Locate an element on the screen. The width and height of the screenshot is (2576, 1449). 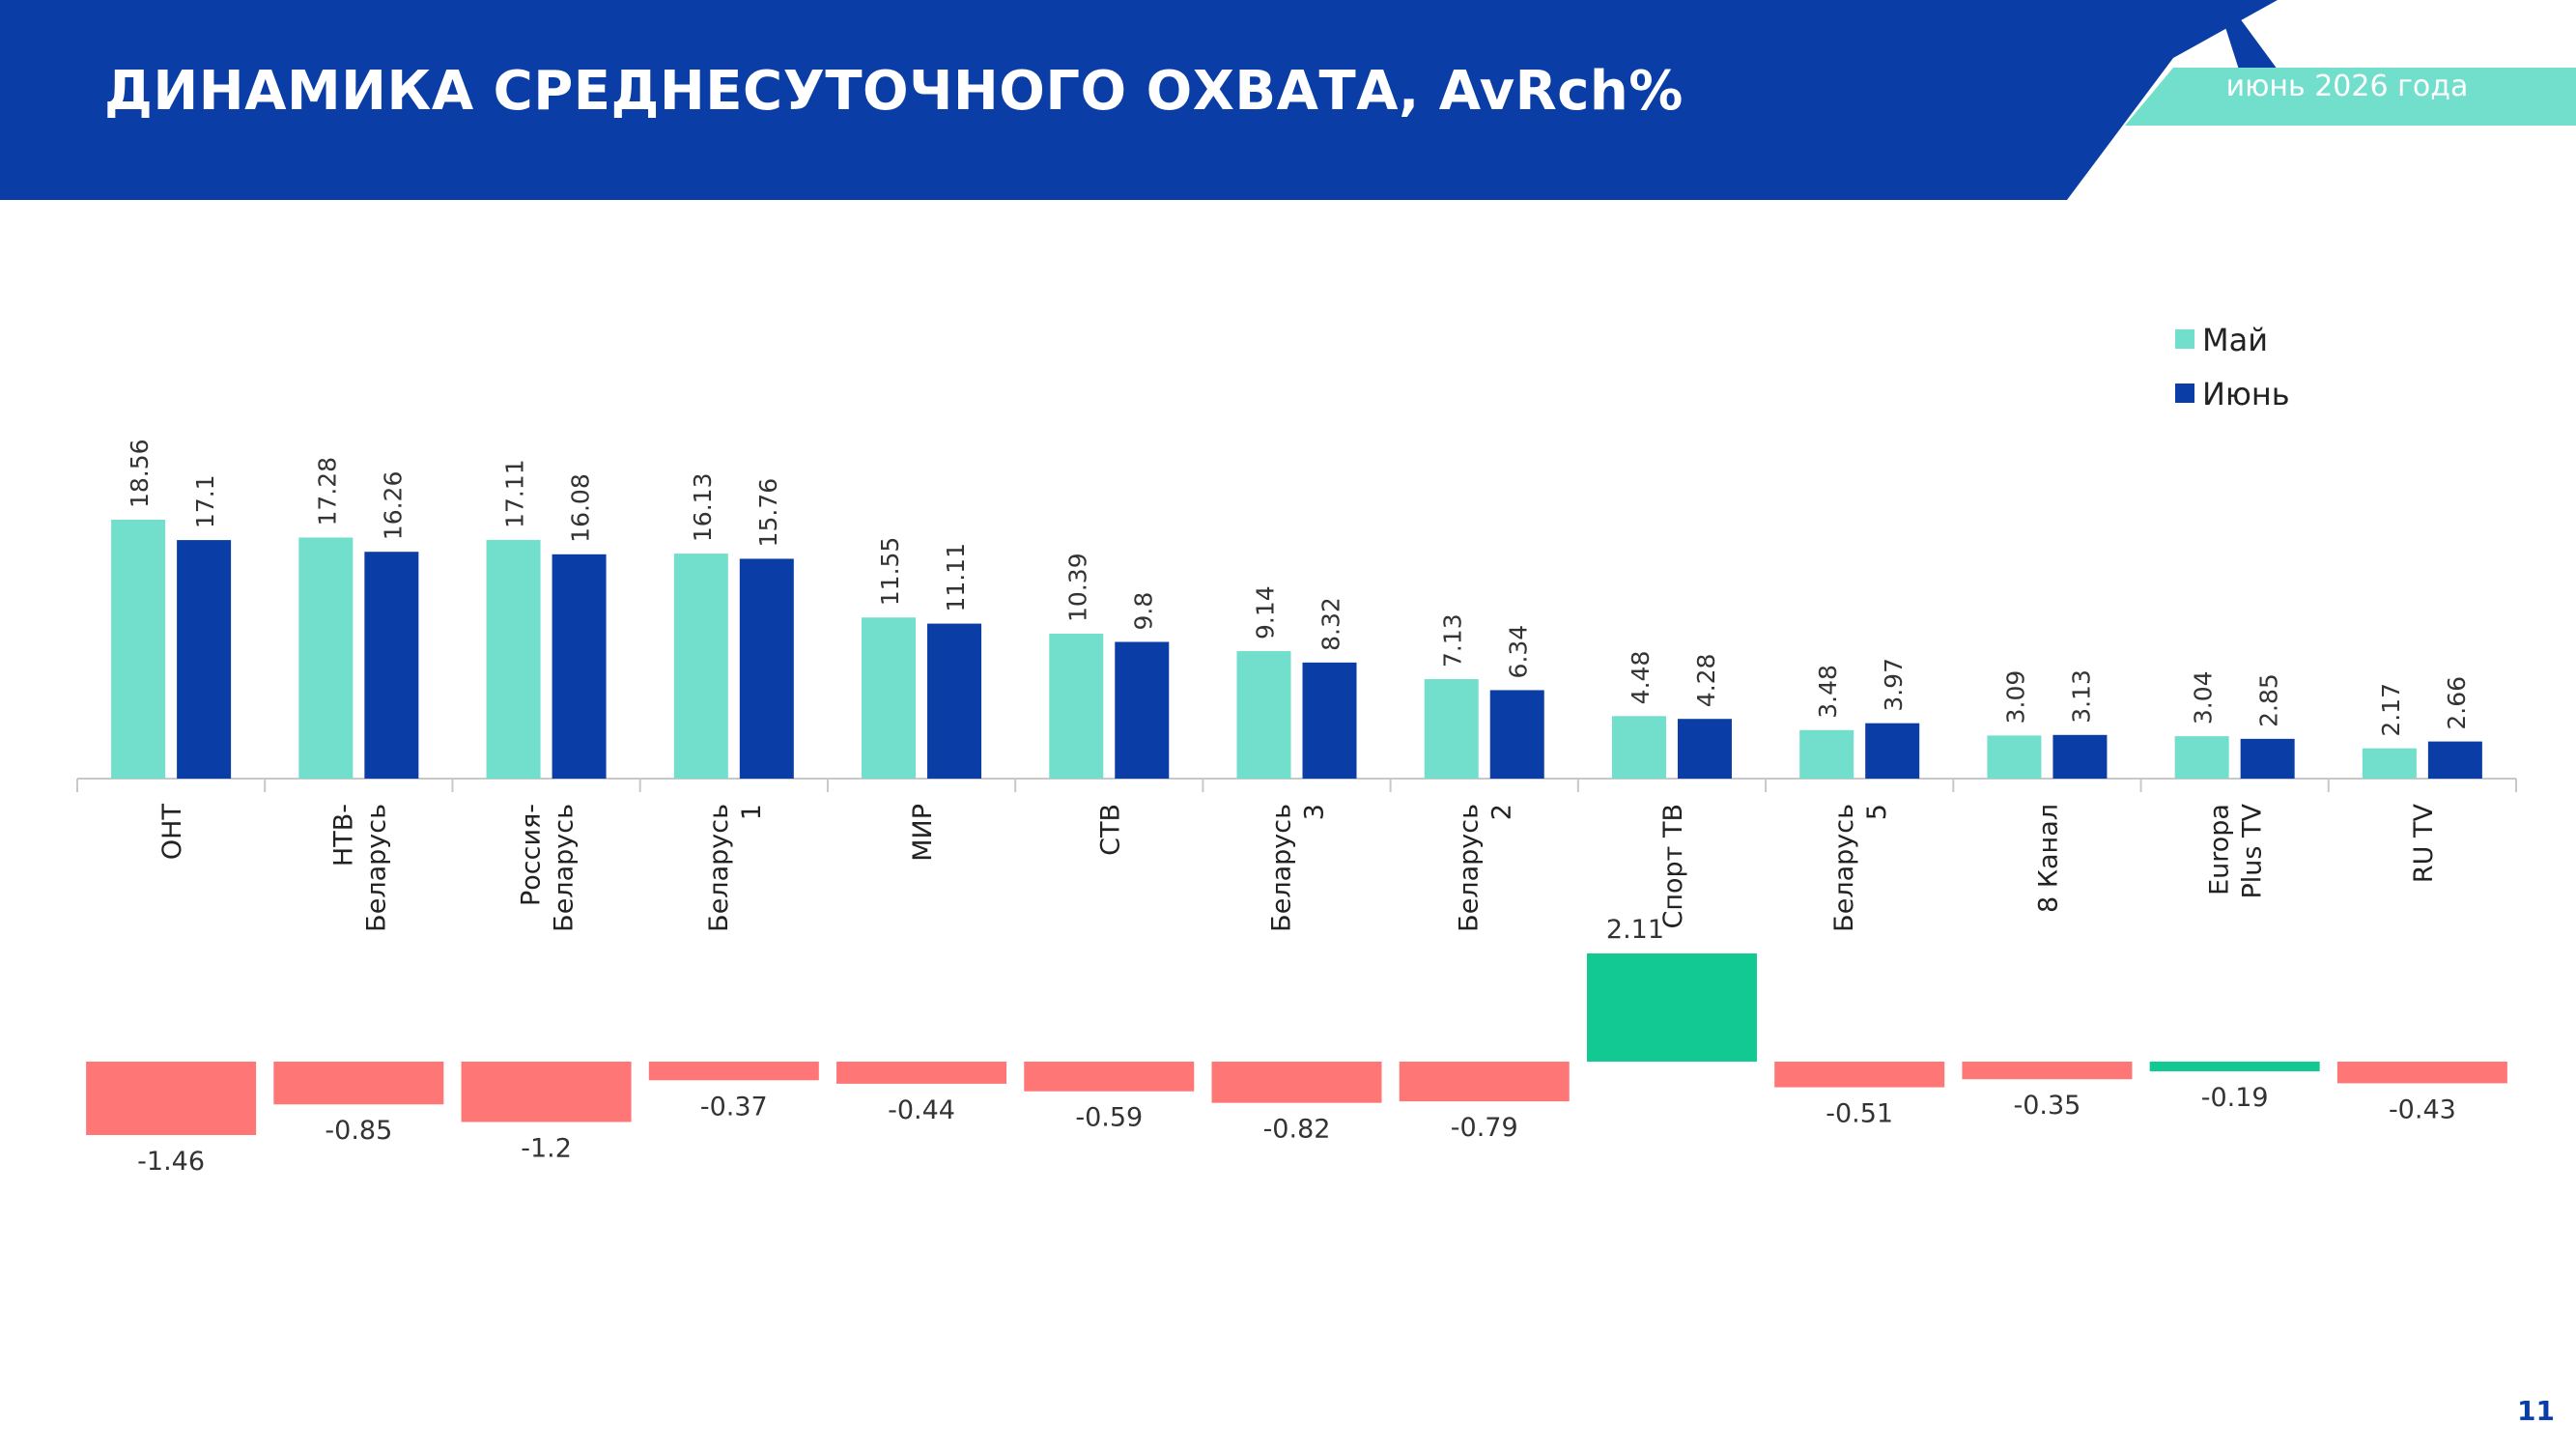
category-label: 2 is located at coordinates (1502, 812).